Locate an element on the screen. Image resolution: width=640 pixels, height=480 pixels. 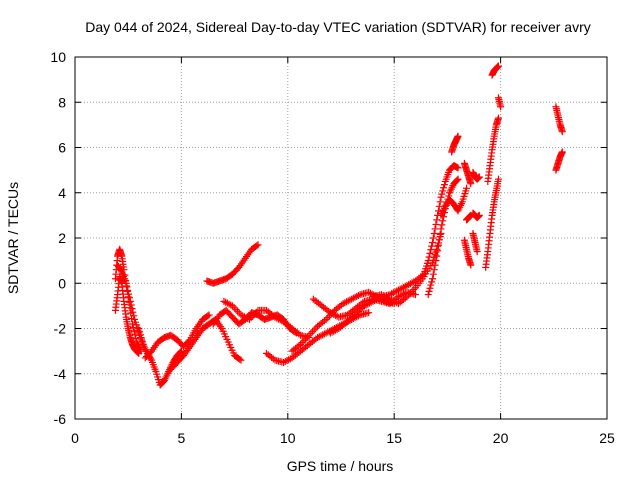
y-tick-label: 2 is located at coordinates (62, 238).